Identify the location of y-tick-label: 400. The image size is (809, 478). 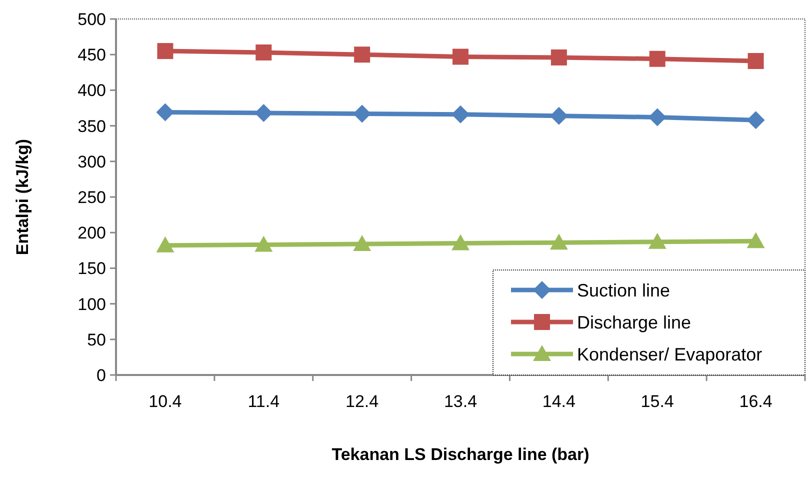
(92, 90).